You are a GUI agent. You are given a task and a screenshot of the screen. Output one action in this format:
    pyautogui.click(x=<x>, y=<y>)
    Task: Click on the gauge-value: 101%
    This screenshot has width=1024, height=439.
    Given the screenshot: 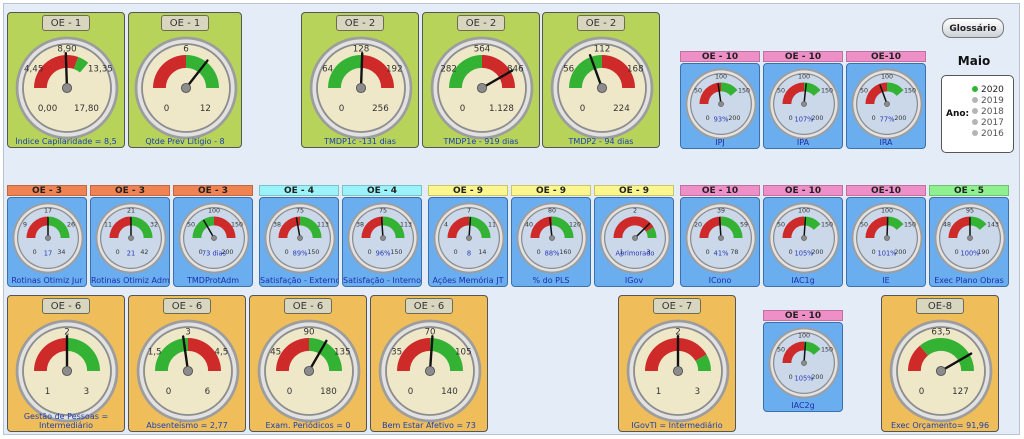 What is the action you would take?
    pyautogui.click(x=887, y=254)
    